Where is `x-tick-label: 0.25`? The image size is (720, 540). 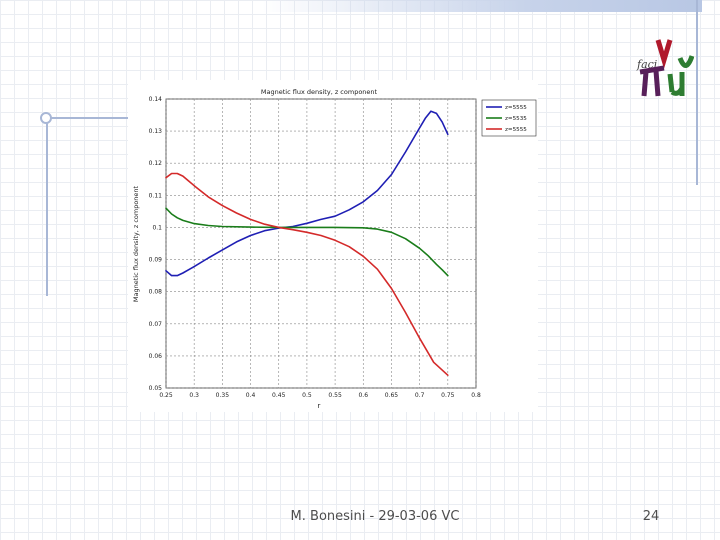
x-tick-label: 0.25 is located at coordinates (166, 395).